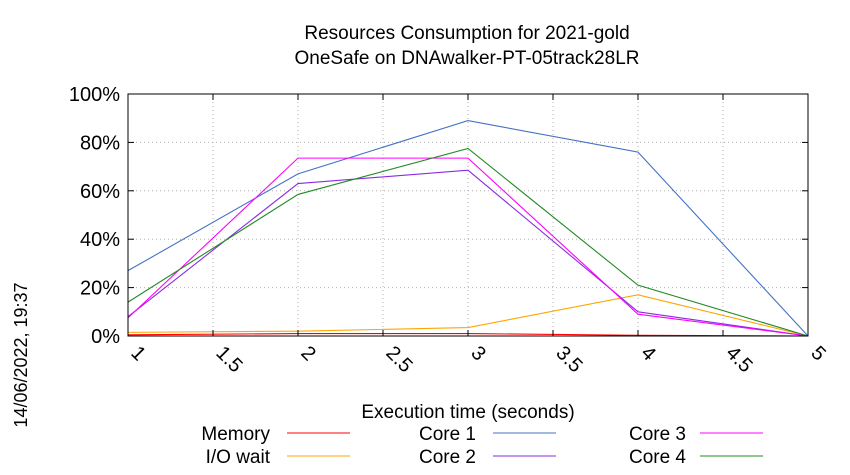  Describe the element at coordinates (100, 143) in the screenshot. I see `y-tick-label-4: 80%` at that location.